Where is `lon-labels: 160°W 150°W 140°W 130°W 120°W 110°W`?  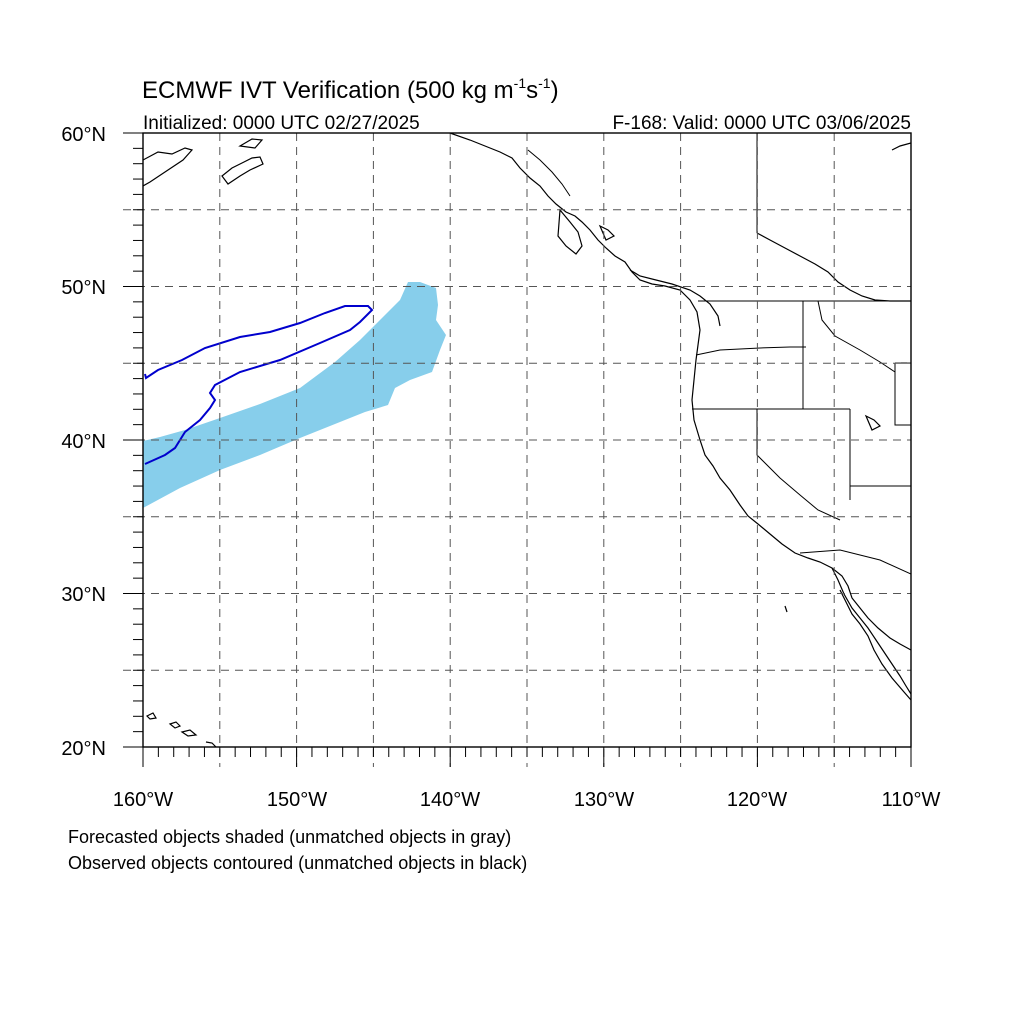 lon-labels: 160°W 150°W 140°W 130°W 120°W 110°W is located at coordinates (527, 800).